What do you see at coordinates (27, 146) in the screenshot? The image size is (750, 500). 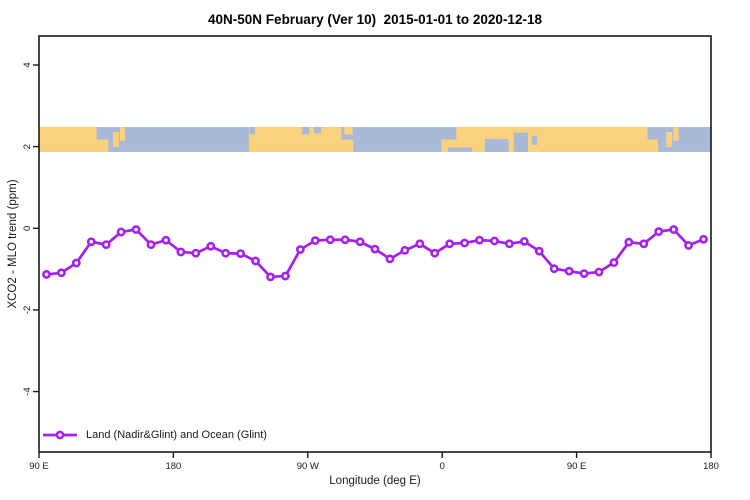 I see `y-tick-label: 2` at bounding box center [27, 146].